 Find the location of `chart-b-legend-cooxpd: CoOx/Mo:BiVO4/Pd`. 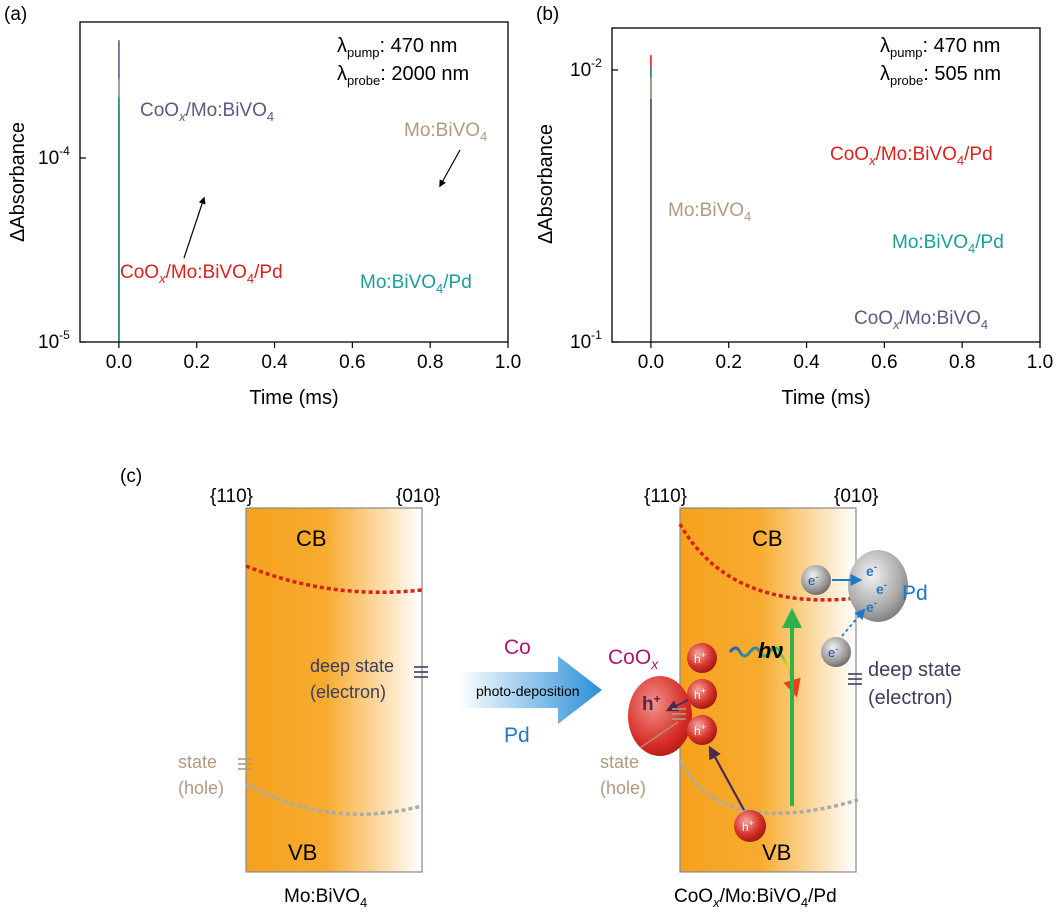

chart-b-legend-cooxpd: CoOx/Mo:BiVO4/Pd is located at coordinates (911, 156).